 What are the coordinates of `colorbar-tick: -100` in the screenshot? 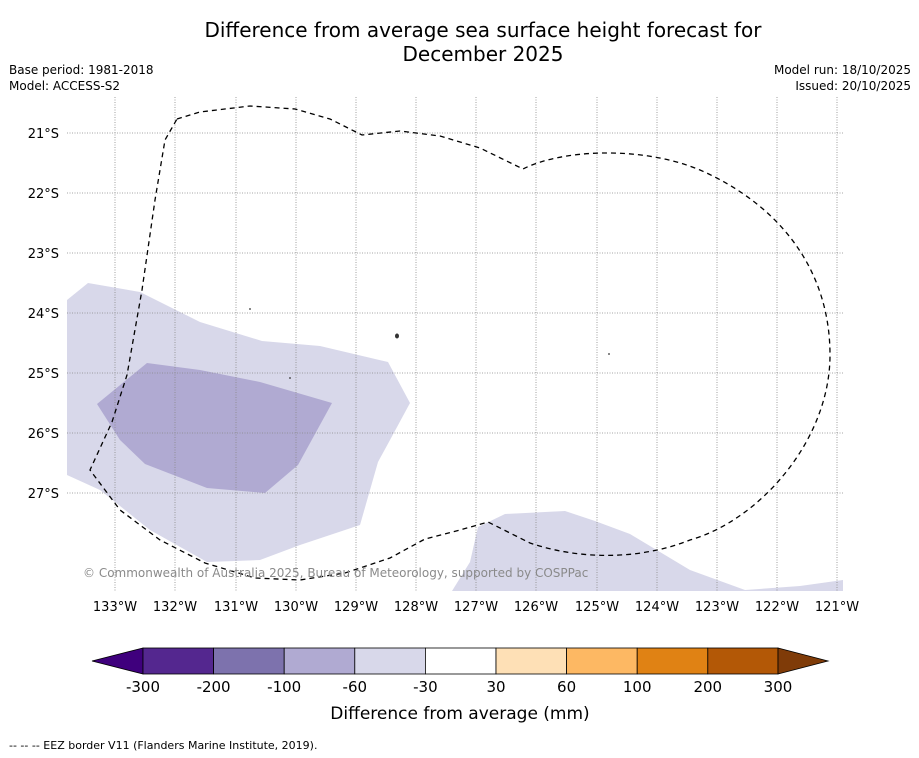 It's located at (284, 687).